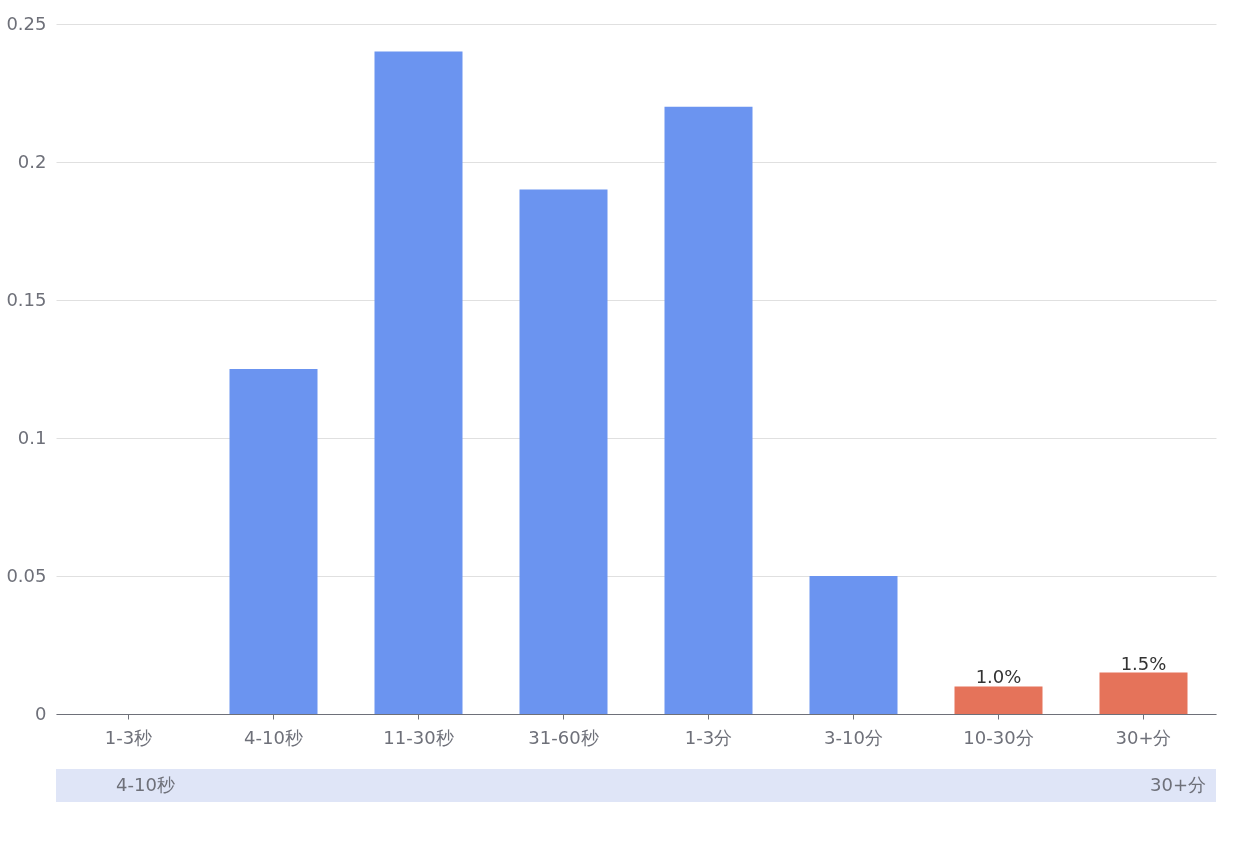  Describe the element at coordinates (32, 437) in the screenshot. I see `y-tick-label: 0.1` at that location.